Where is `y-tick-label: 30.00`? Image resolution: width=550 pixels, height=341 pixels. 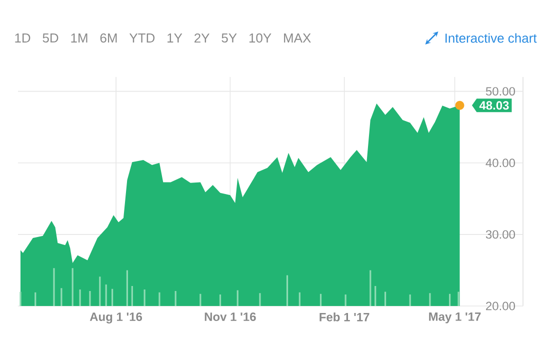 y-tick-label: 30.00 is located at coordinates (500, 234).